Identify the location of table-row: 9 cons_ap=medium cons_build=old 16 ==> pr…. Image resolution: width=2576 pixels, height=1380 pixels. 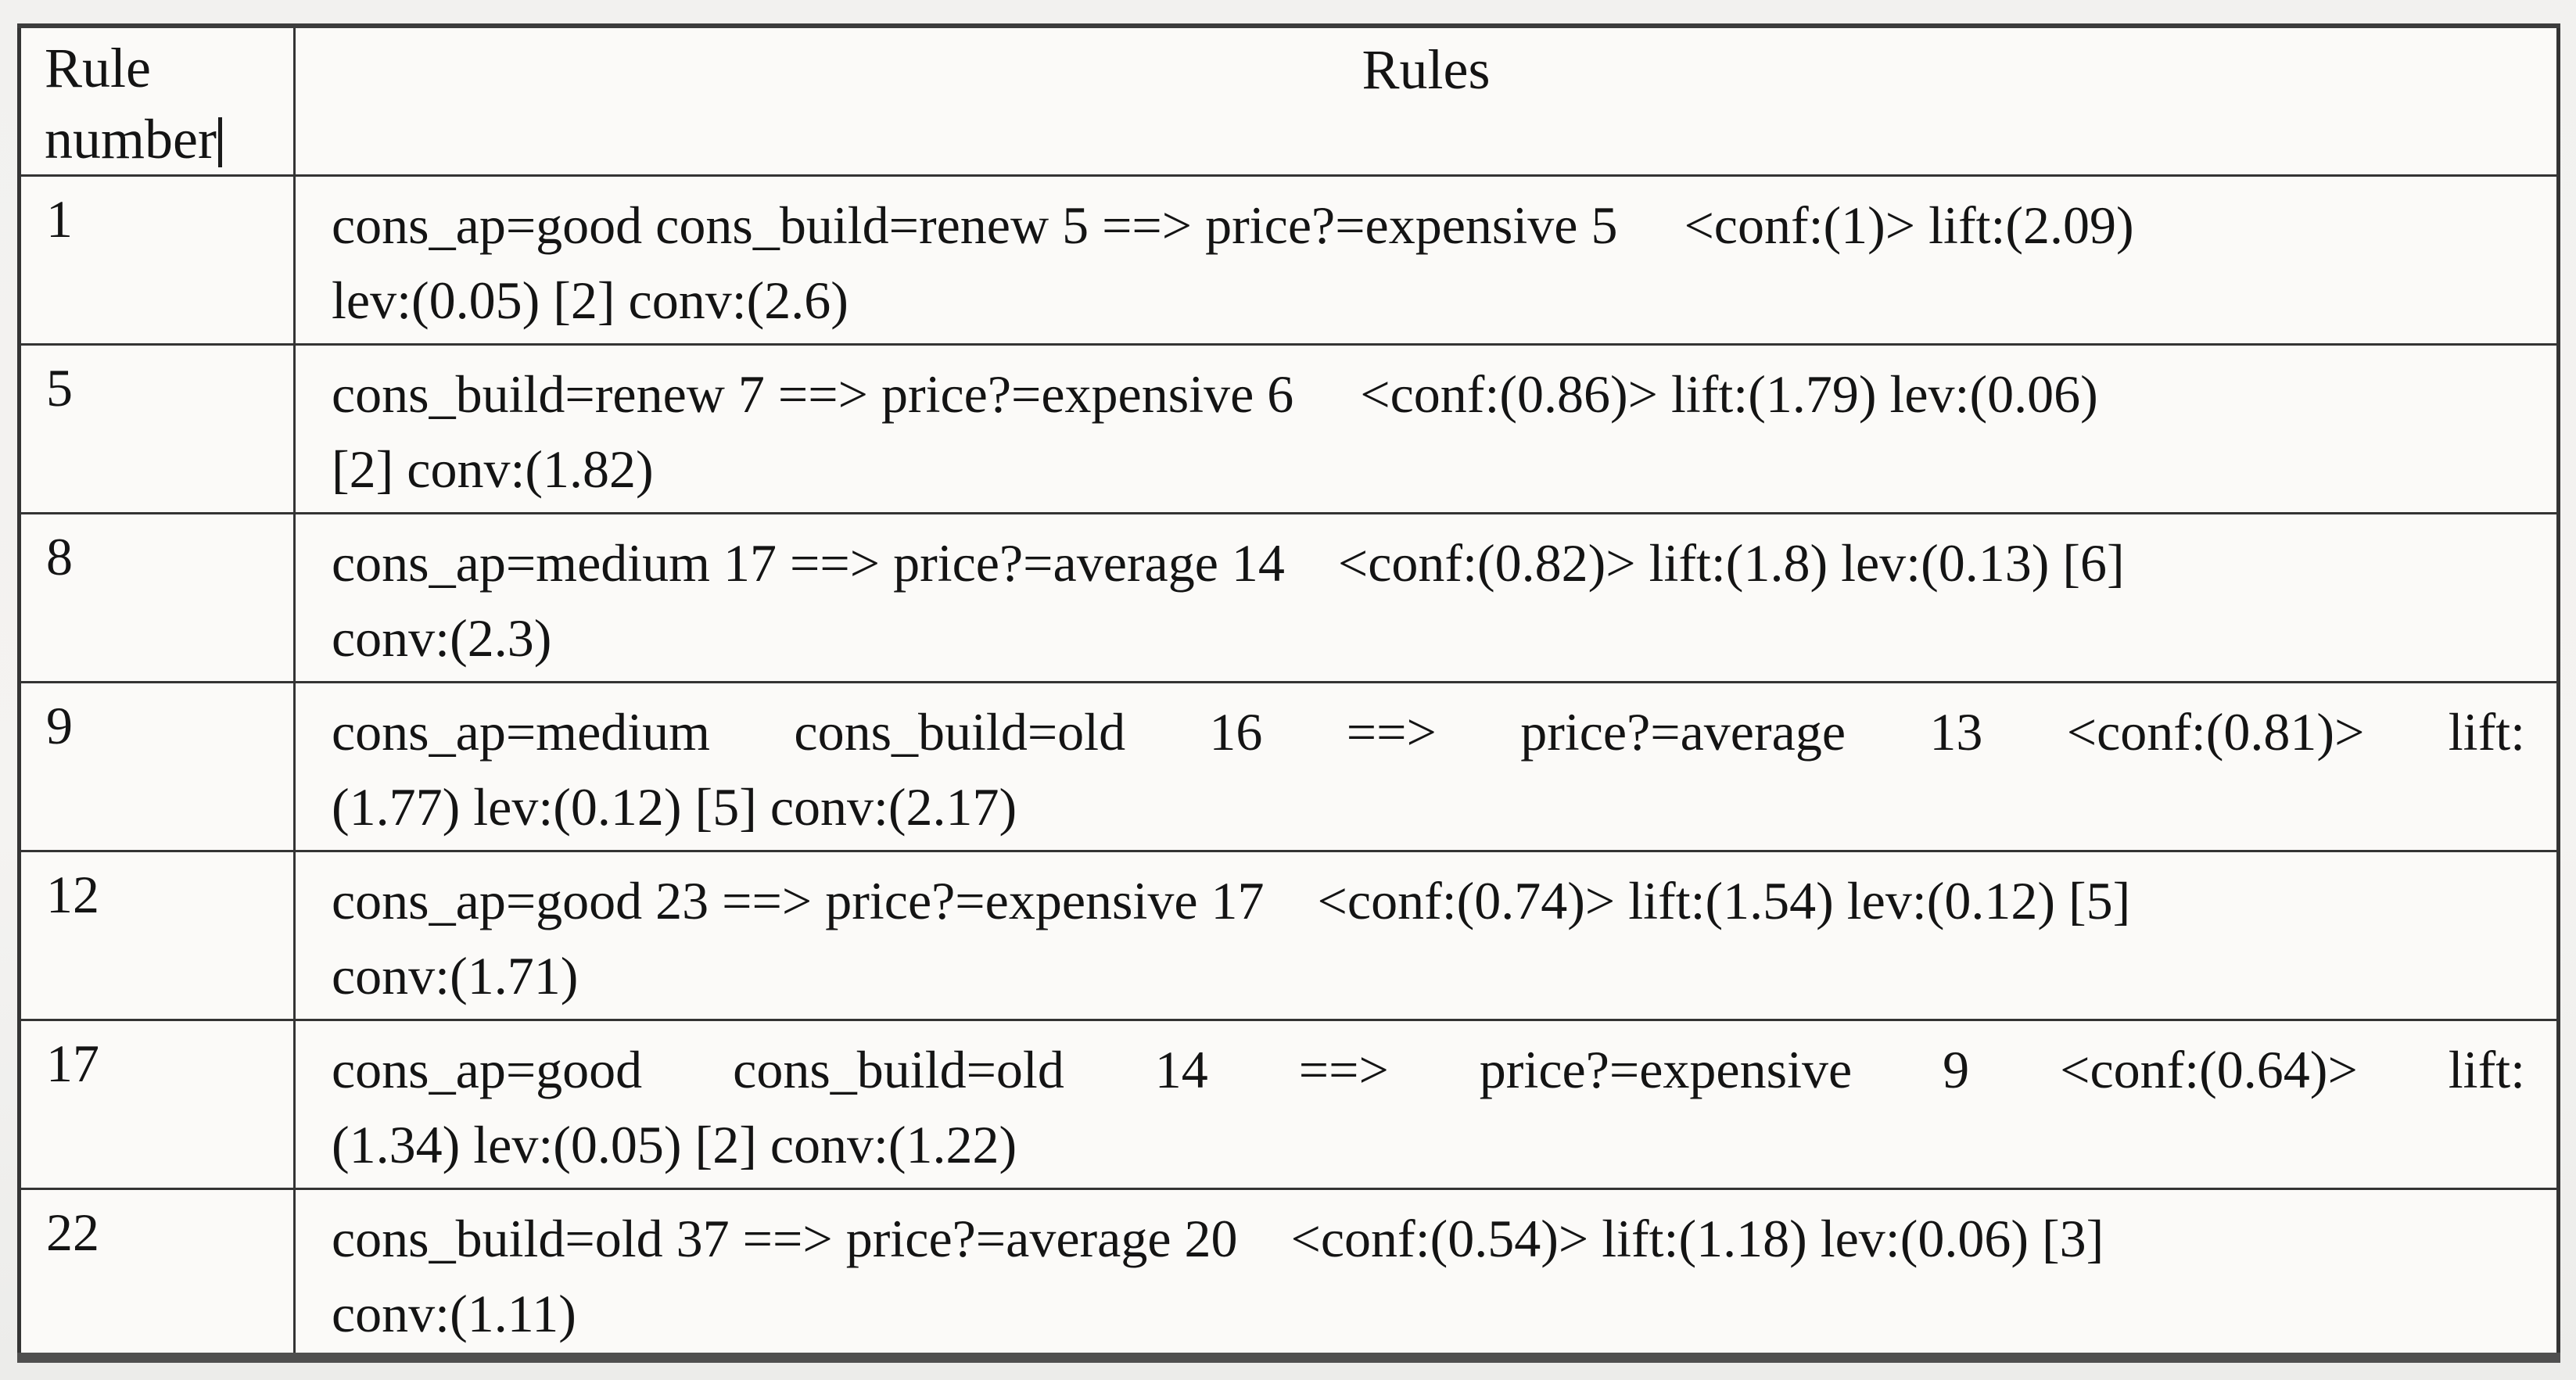
(1289, 767).